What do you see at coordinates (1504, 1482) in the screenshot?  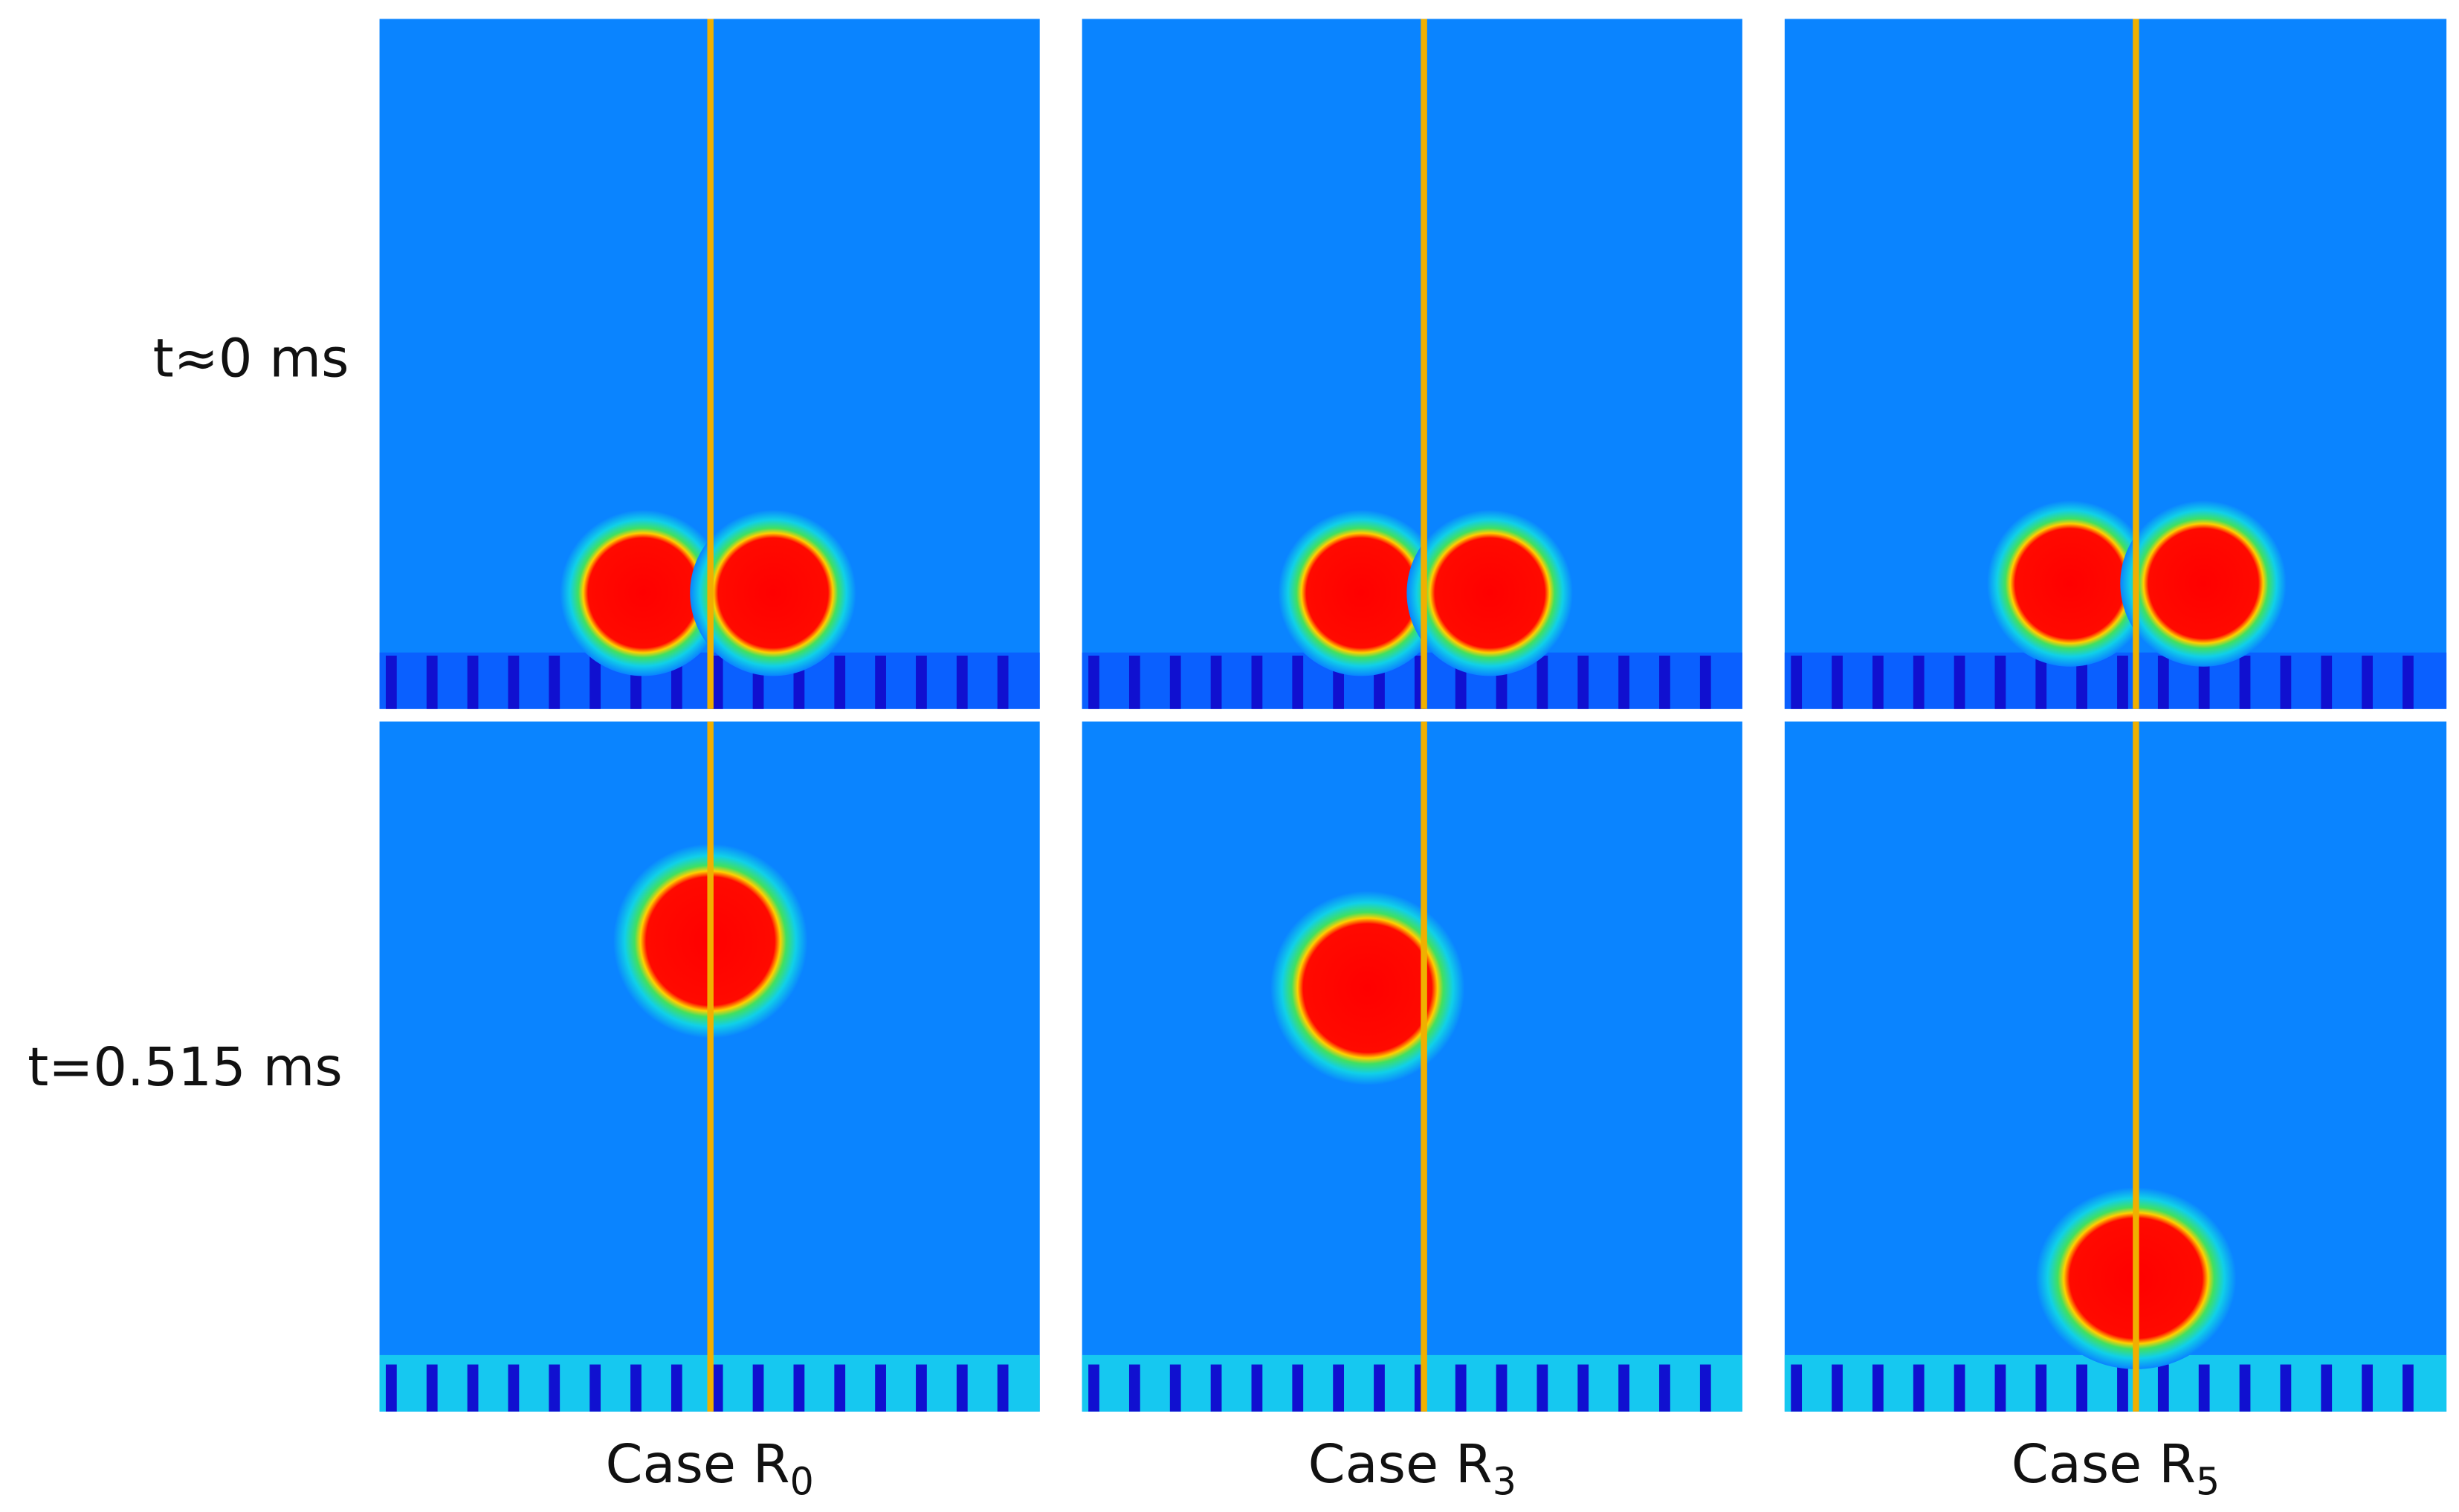 I see `column-label-subscript: 3` at bounding box center [1504, 1482].